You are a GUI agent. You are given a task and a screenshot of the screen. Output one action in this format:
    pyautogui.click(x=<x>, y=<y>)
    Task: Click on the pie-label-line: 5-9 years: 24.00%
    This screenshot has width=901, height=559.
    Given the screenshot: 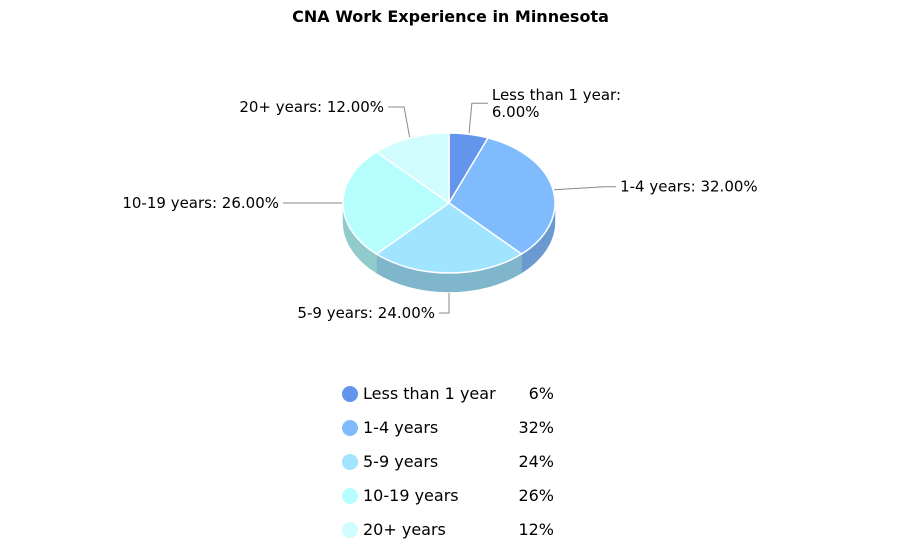 What is the action you would take?
    pyautogui.click(x=366, y=313)
    